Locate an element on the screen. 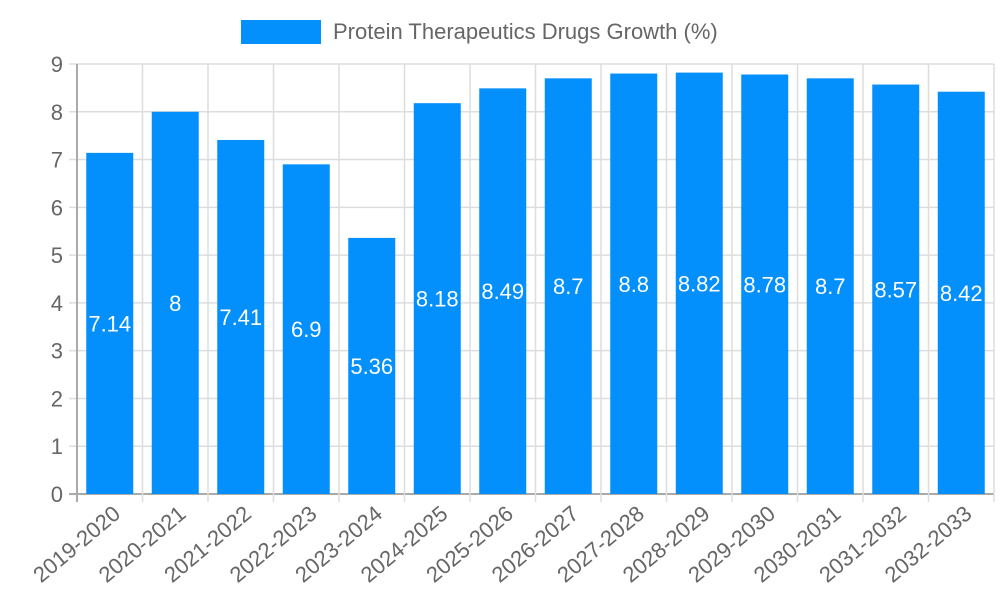 The height and width of the screenshot is (600, 1000). bar-value-label: 8.49 is located at coordinates (502, 291).